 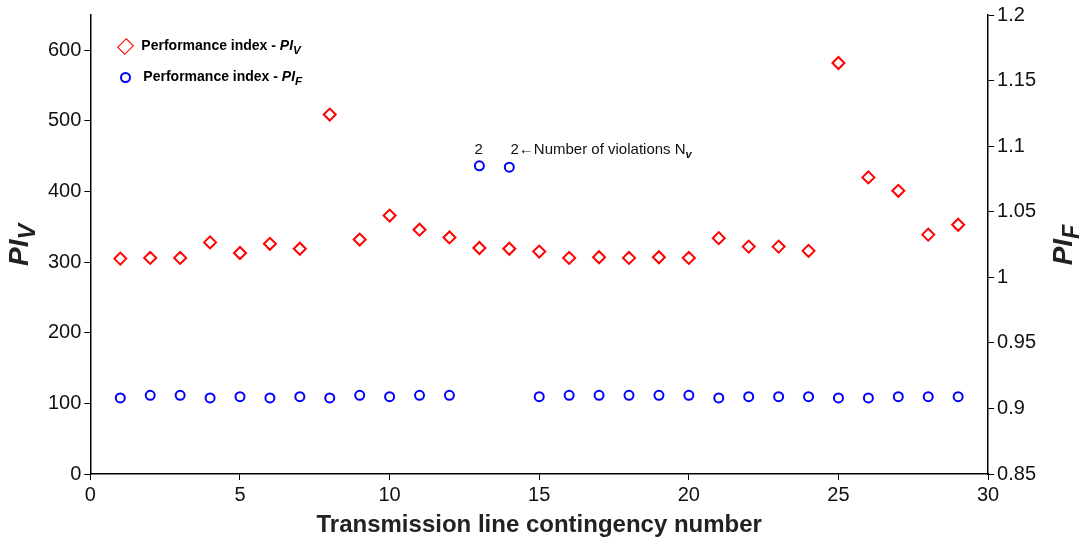 I want to click on y-tick-label: 400, so click(x=64, y=190).